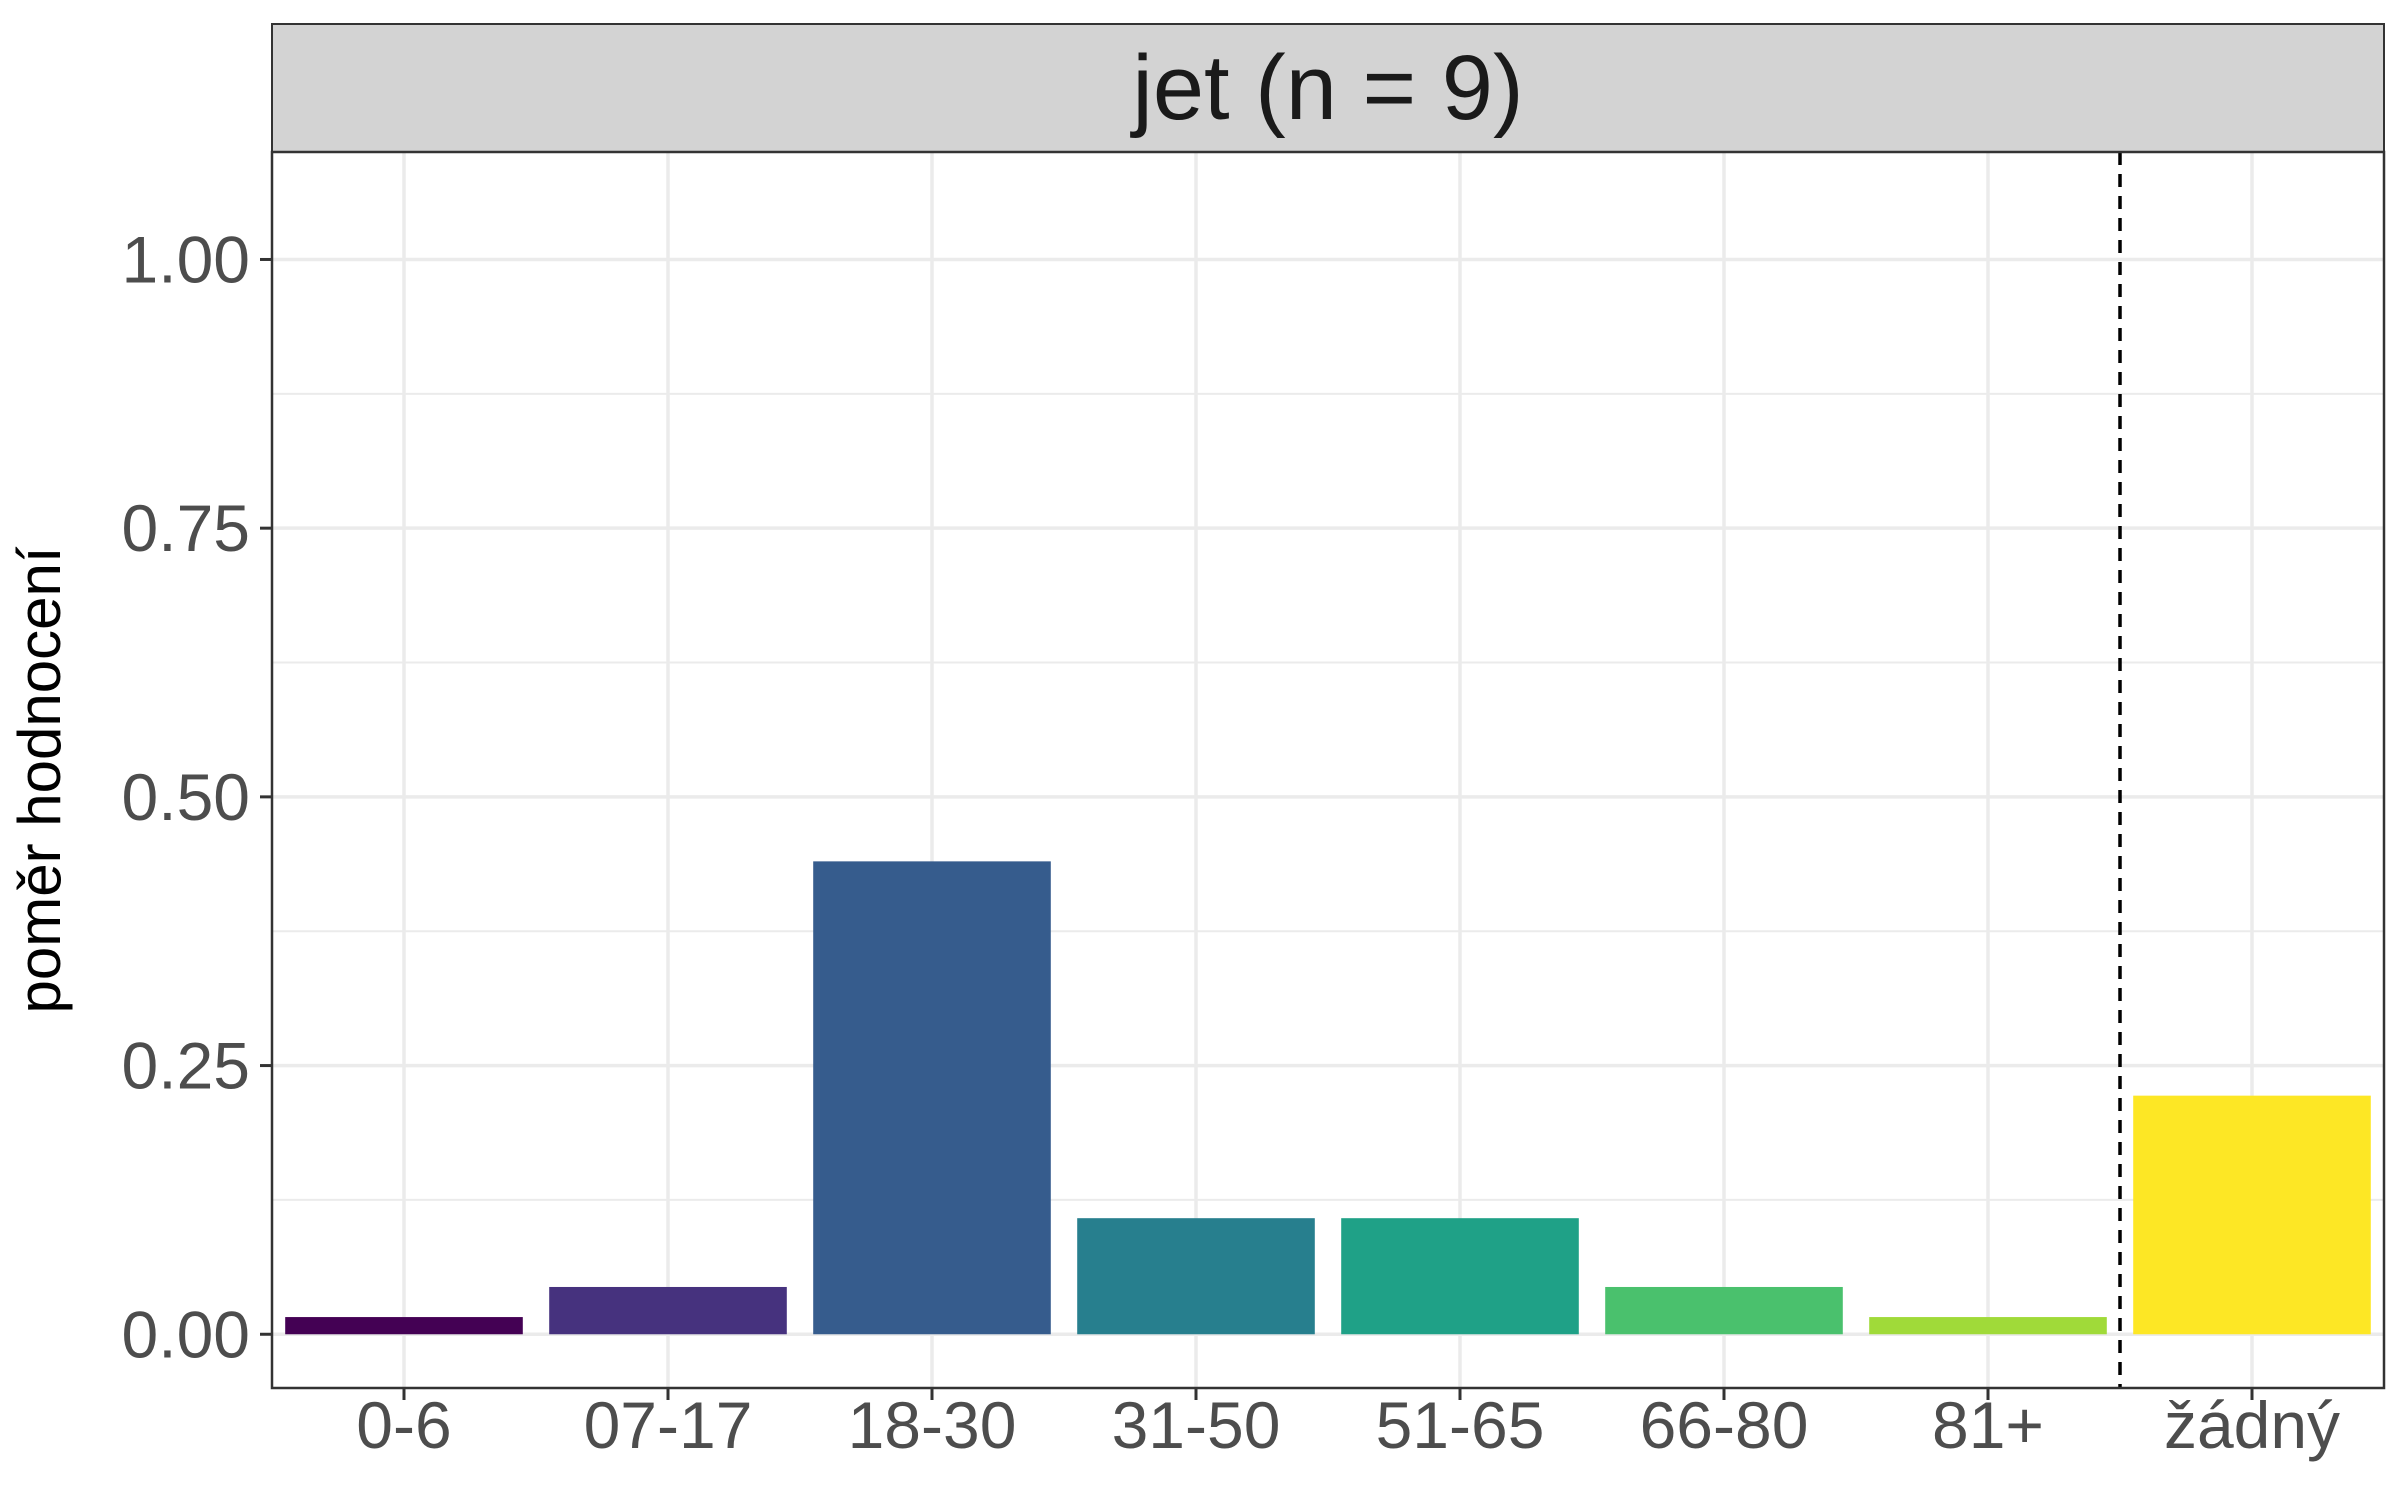 This screenshot has width=2400, height=1500. I want to click on y-axis: 0.00 0.25 0.50 0.75 1.00, so click(197, 796).